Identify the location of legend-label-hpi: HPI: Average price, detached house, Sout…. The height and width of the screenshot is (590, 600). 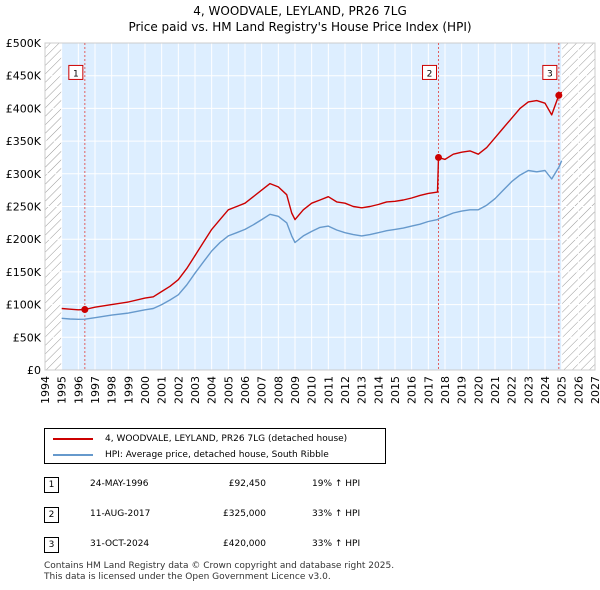
(217, 455).